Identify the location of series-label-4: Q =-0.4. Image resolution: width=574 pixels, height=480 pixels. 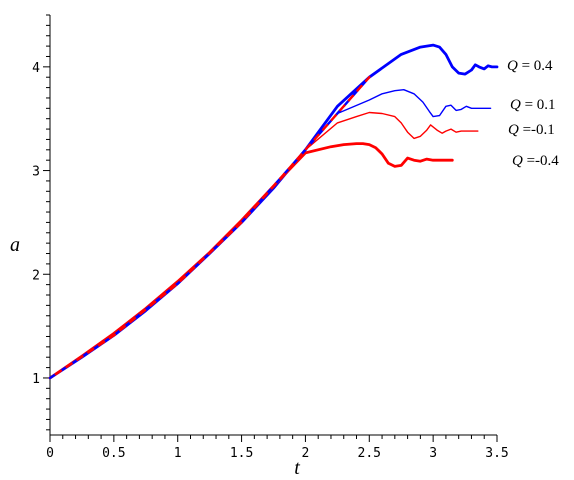
(535, 161).